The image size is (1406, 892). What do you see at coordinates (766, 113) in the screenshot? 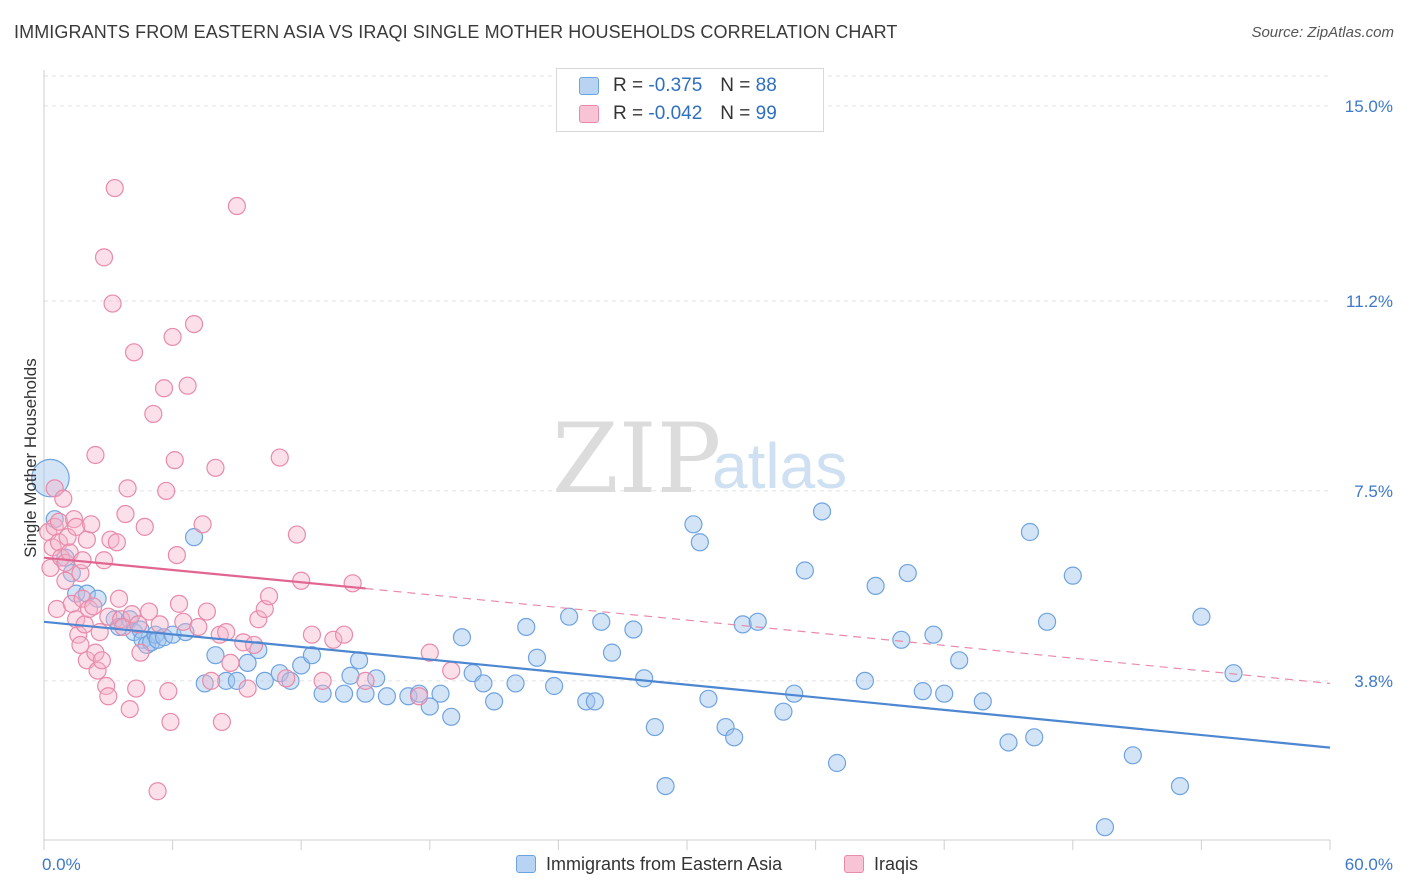
I see `legend-n-value-iraqis: 99` at bounding box center [766, 113].